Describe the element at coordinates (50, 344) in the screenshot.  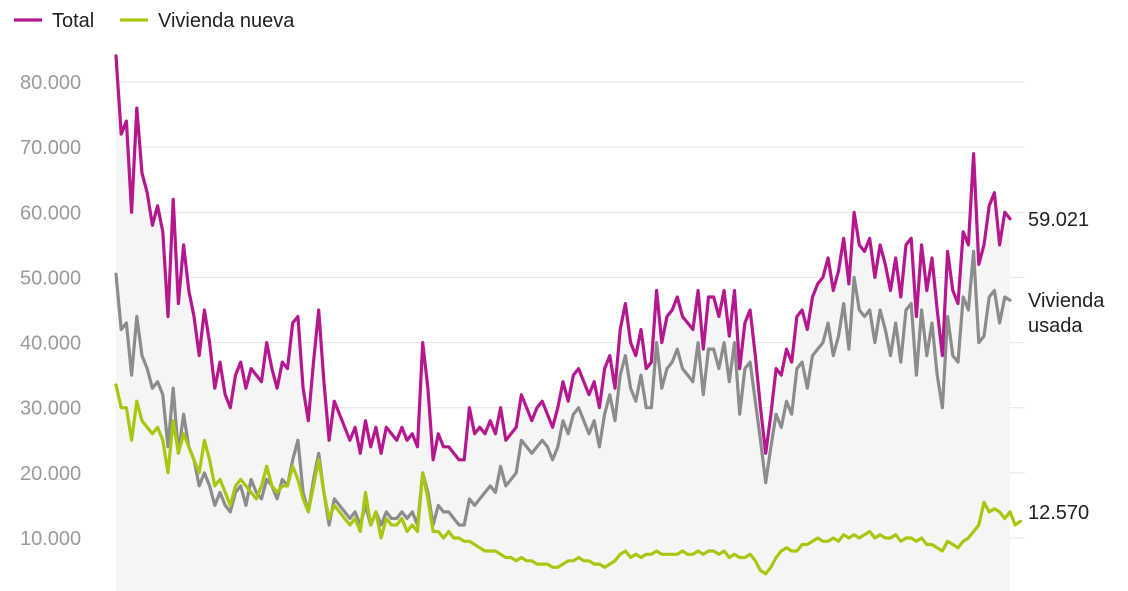
I see `y-tick-label-40000: 40.000` at that location.